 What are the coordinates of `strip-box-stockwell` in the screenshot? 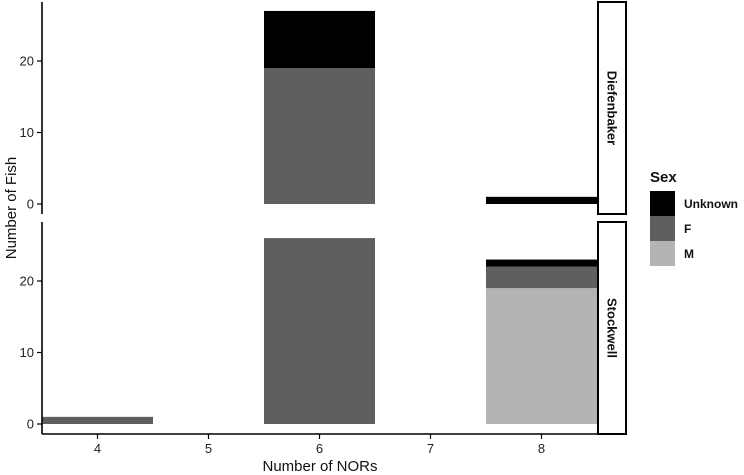 It's located at (612, 328).